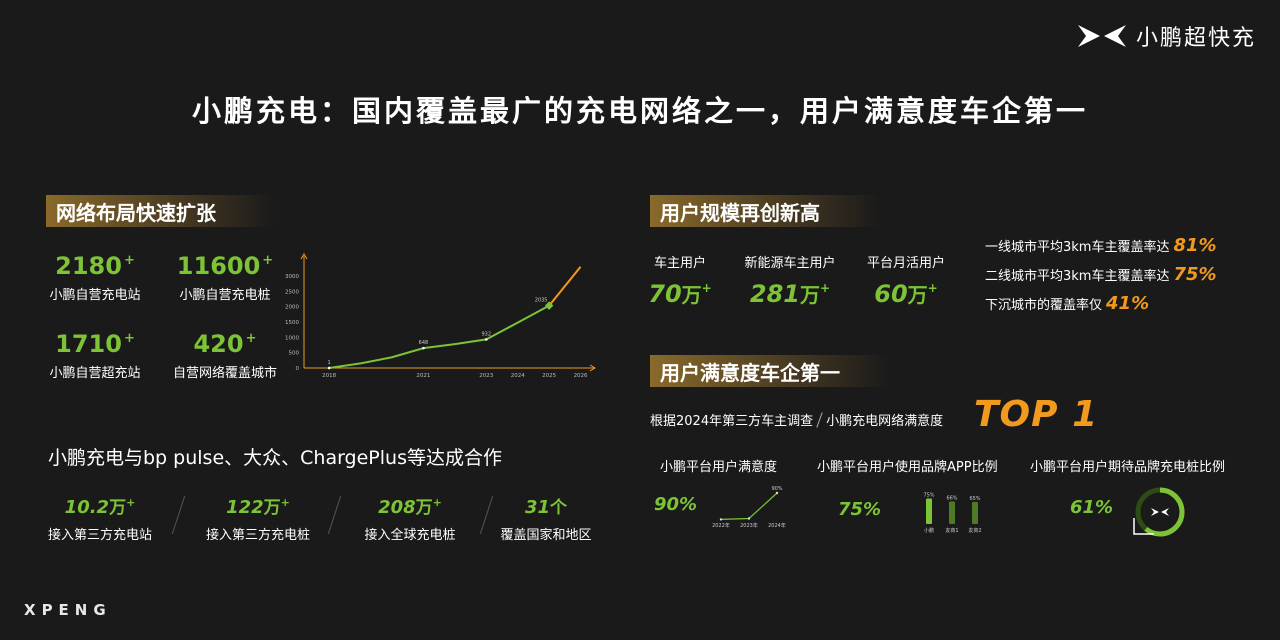  I want to click on partner-stat-global: 208万+ 接入全球充电桩, so click(410, 519).